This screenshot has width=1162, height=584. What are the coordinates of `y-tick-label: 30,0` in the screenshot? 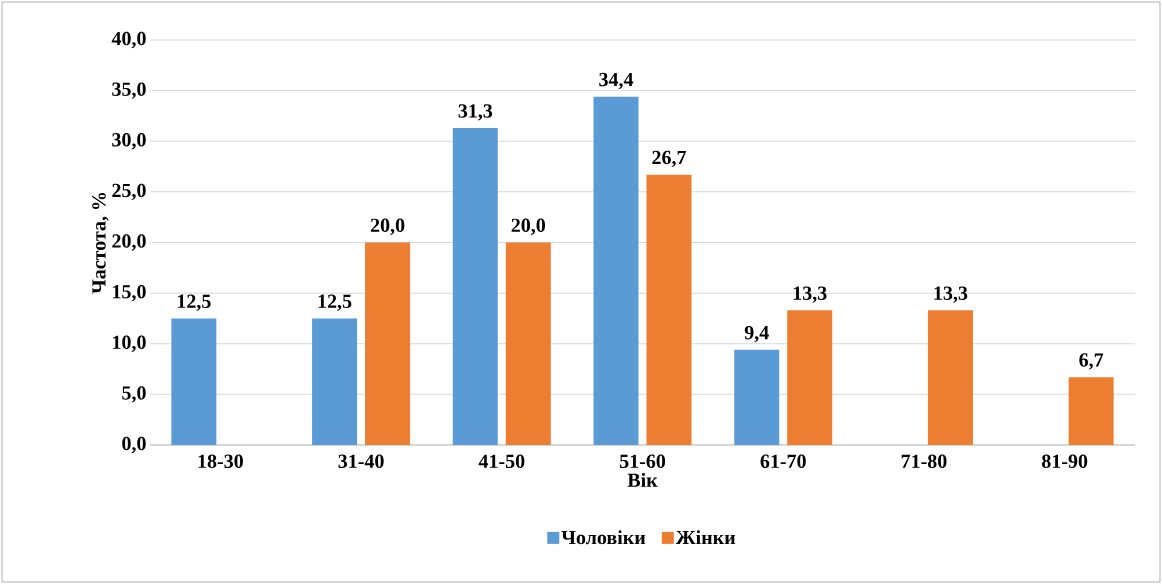 It's located at (129, 141).